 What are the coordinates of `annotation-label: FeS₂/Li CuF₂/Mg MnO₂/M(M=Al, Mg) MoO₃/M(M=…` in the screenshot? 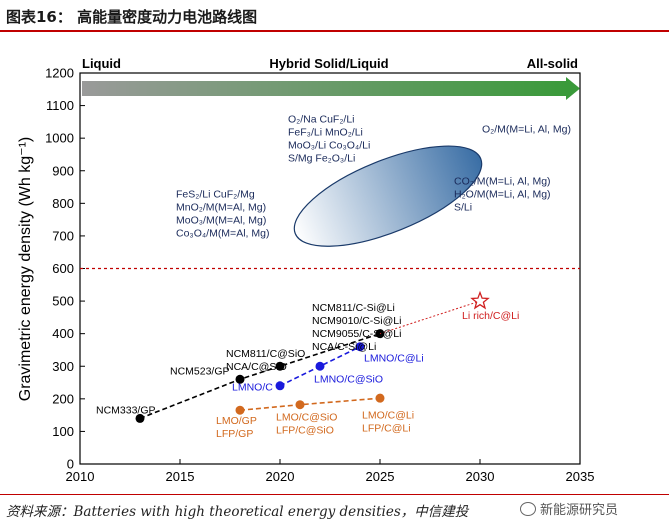 It's located at (222, 213).